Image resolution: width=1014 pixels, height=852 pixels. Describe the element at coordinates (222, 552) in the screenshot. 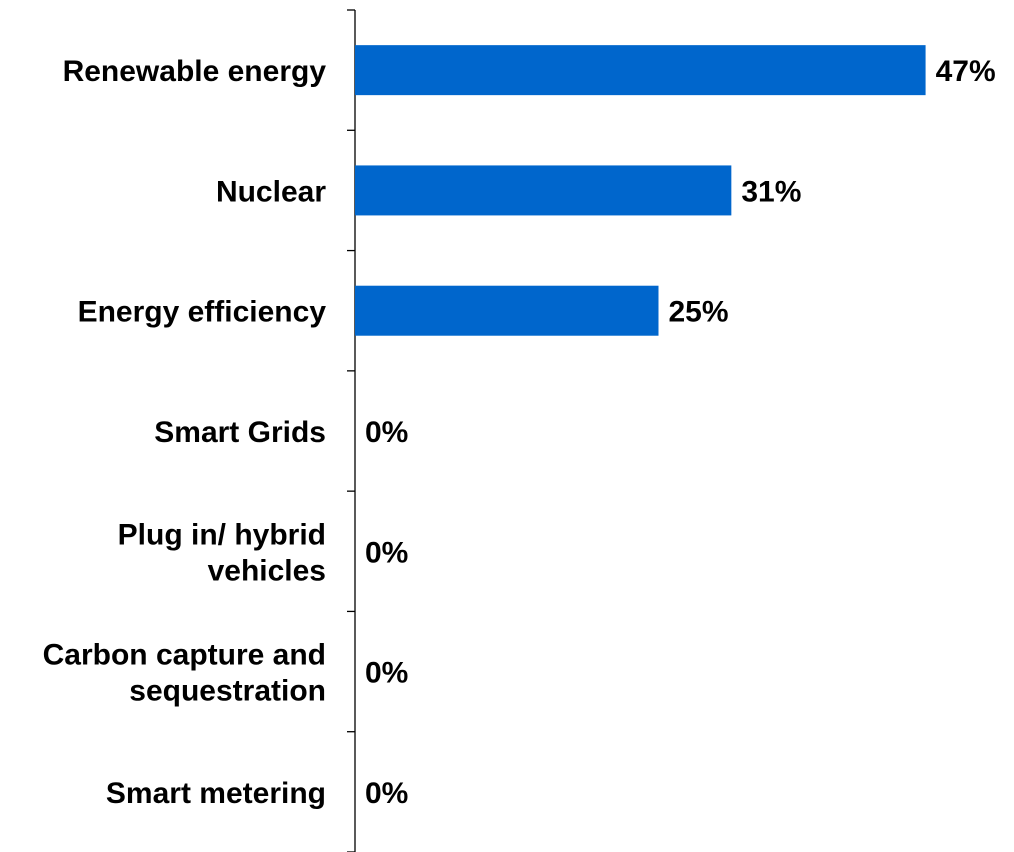

I see `y-tick-label: Plug in/ hybrid vehicles` at that location.